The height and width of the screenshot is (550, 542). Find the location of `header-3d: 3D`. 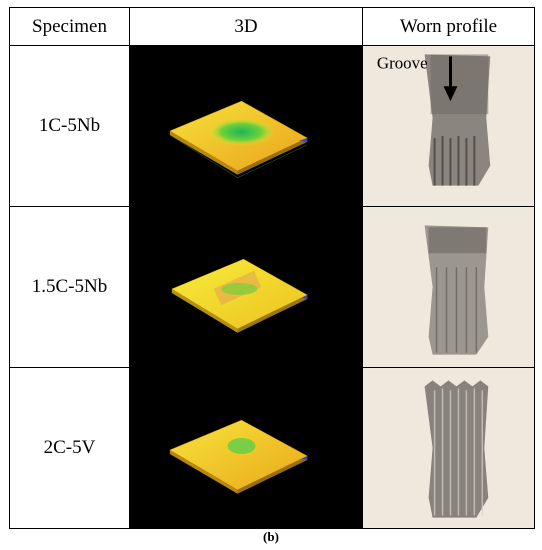

header-3d: 3D is located at coordinates (246, 26).